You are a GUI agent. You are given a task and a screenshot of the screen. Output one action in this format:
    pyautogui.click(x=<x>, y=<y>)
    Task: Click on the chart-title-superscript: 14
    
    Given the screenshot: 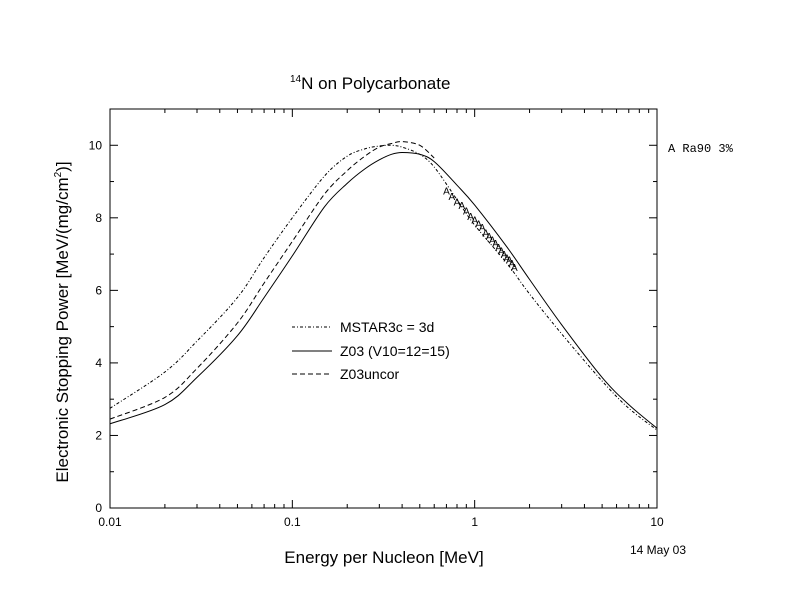 What is the action you would take?
    pyautogui.click(x=296, y=79)
    